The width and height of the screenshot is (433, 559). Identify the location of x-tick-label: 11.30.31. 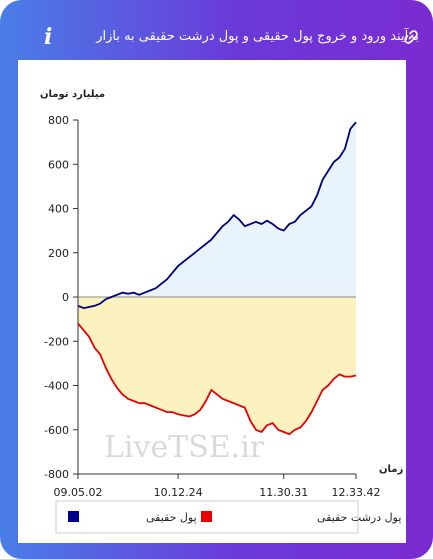
(283, 492).